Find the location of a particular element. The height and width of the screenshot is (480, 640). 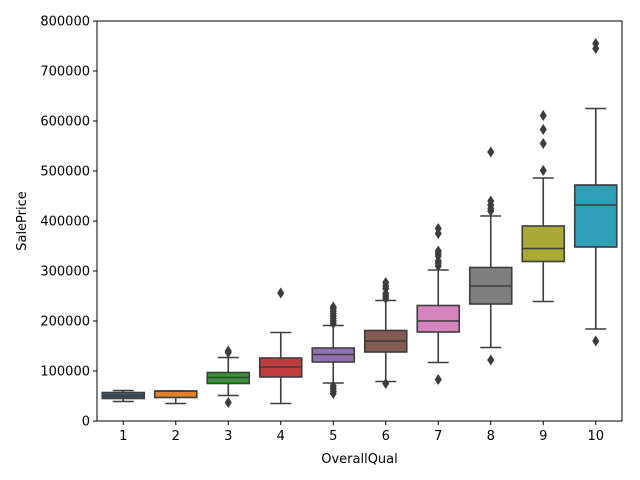

x-tick-label: 10 is located at coordinates (595, 436).